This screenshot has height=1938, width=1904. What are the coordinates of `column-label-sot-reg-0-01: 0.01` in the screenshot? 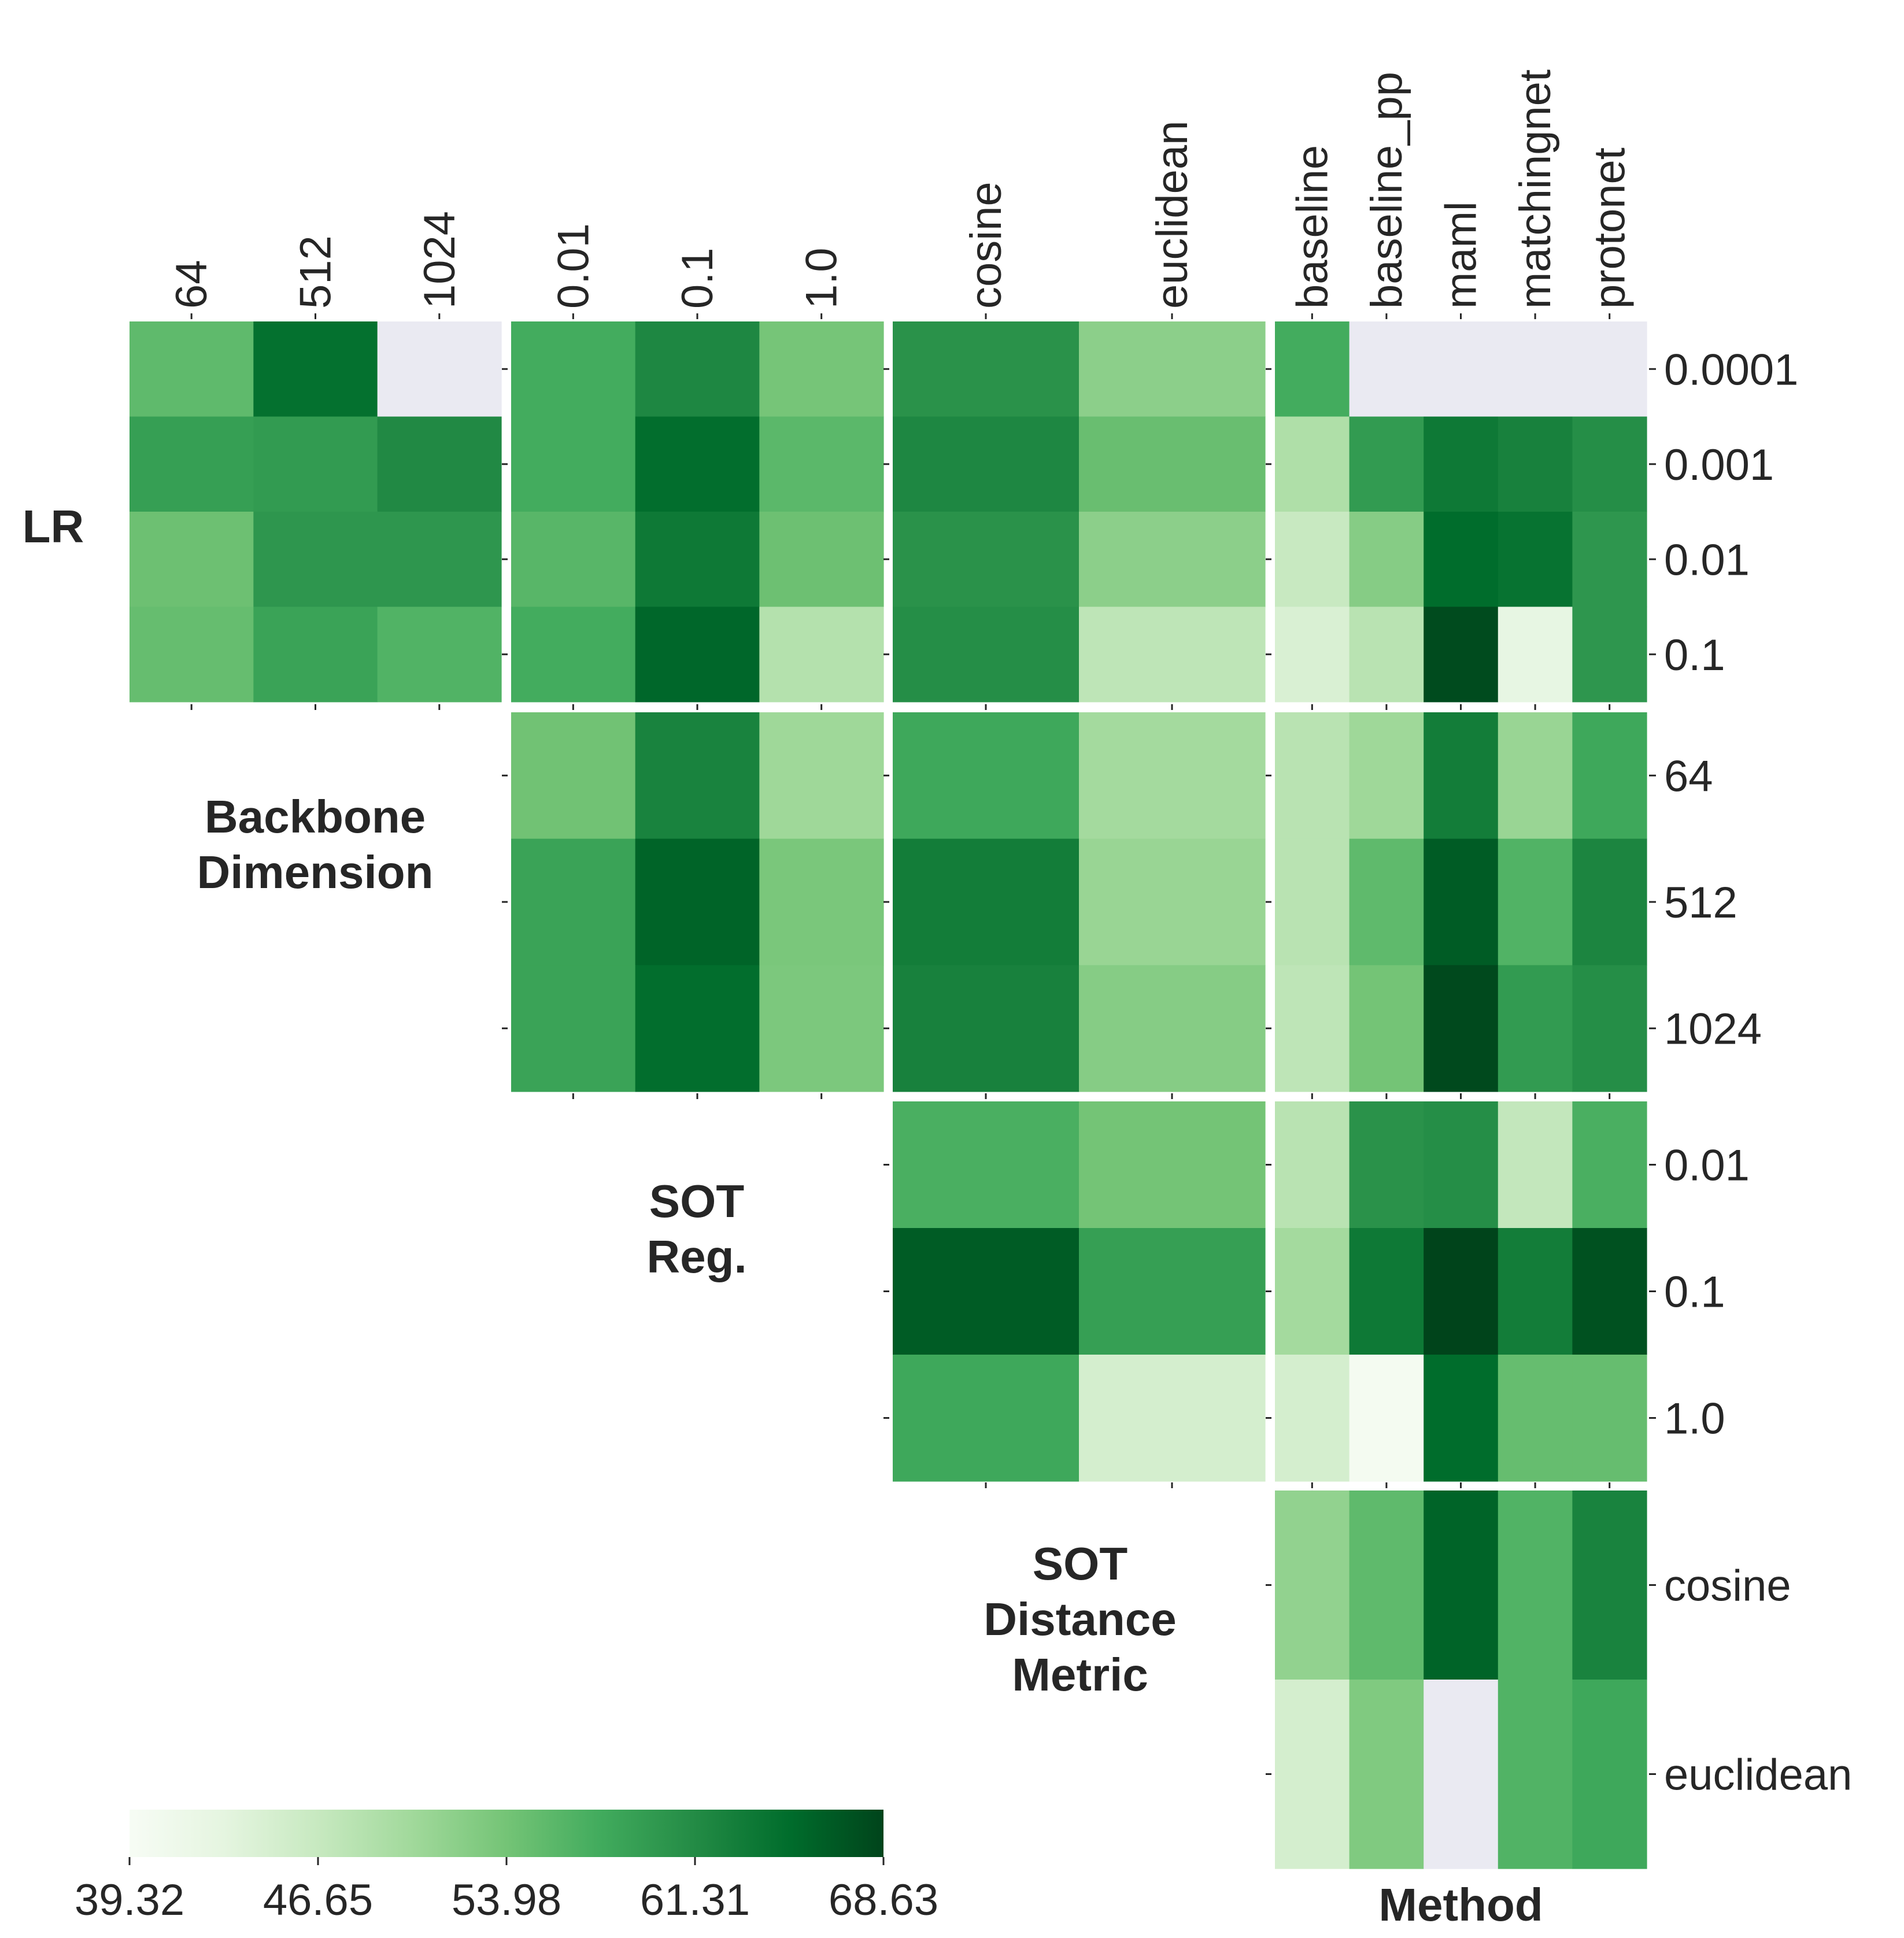 It's located at (573, 266).